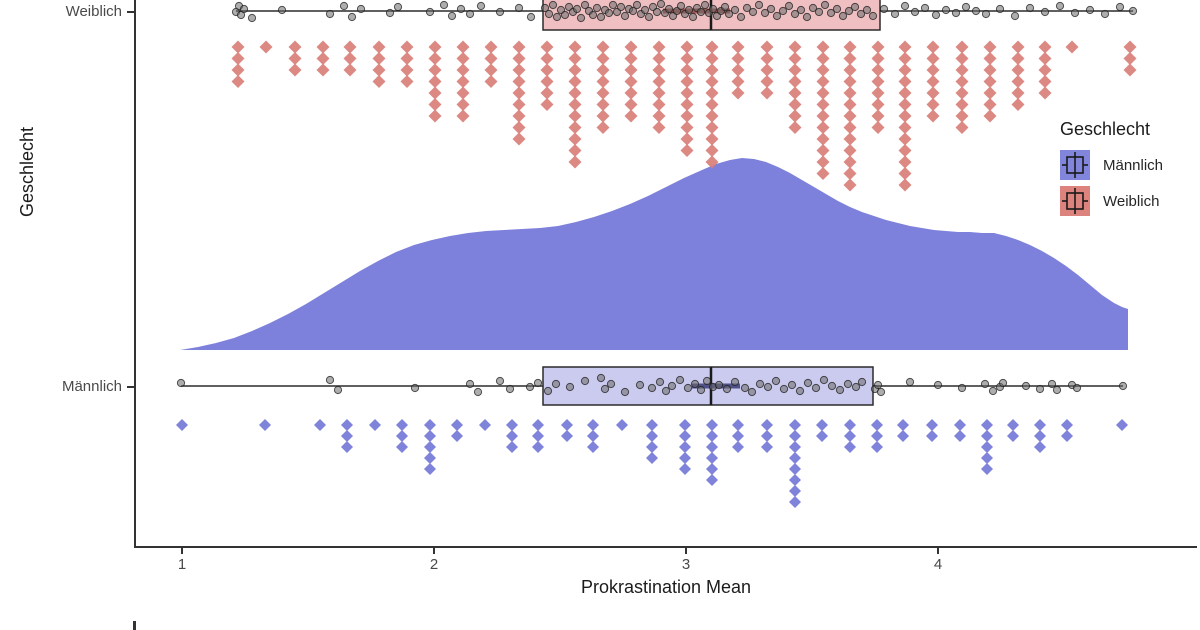 This screenshot has width=1200, height=630. I want to click on legend-item-weiblich: Weiblich, so click(1111, 201).